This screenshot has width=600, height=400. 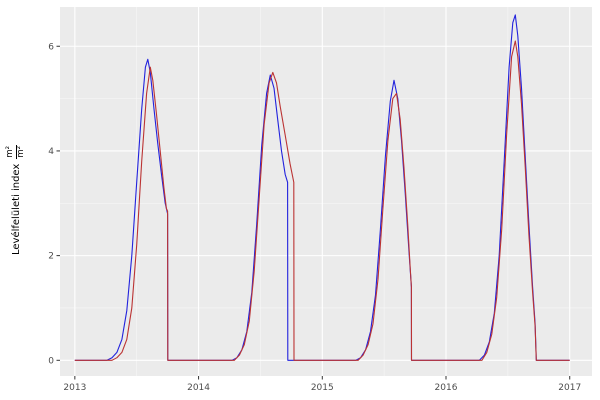 What do you see at coordinates (74, 388) in the screenshot?
I see `x-tick-label: 2013` at bounding box center [74, 388].